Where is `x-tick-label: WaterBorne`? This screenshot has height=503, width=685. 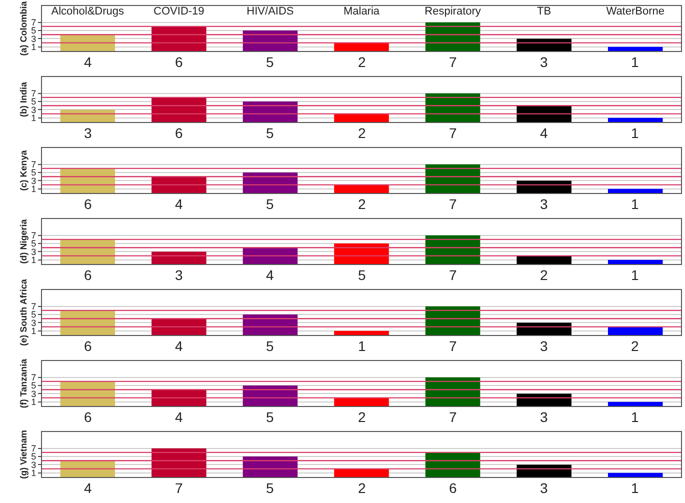 x-tick-label: WaterBorne is located at coordinates (635, 12).